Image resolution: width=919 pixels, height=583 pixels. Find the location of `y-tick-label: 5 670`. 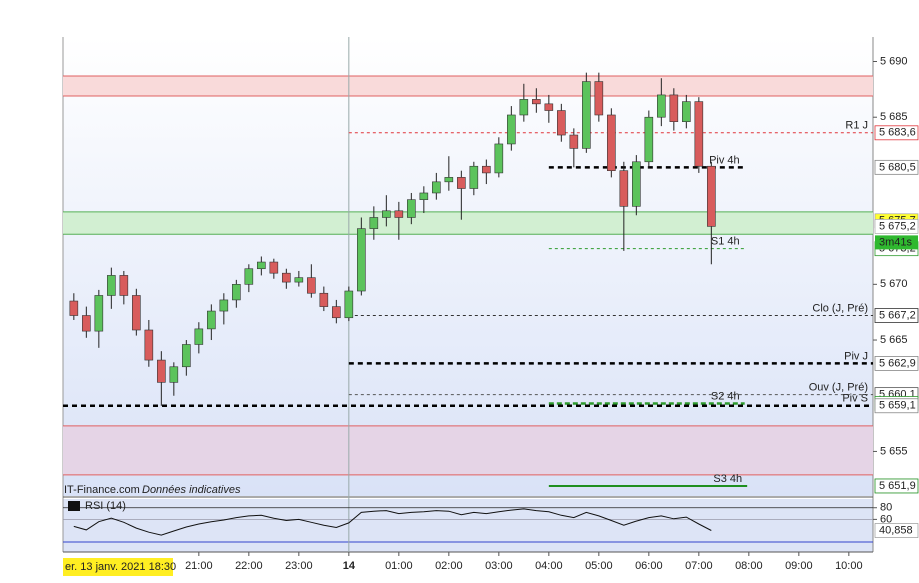

y-tick-label: 5 670 is located at coordinates (894, 284).